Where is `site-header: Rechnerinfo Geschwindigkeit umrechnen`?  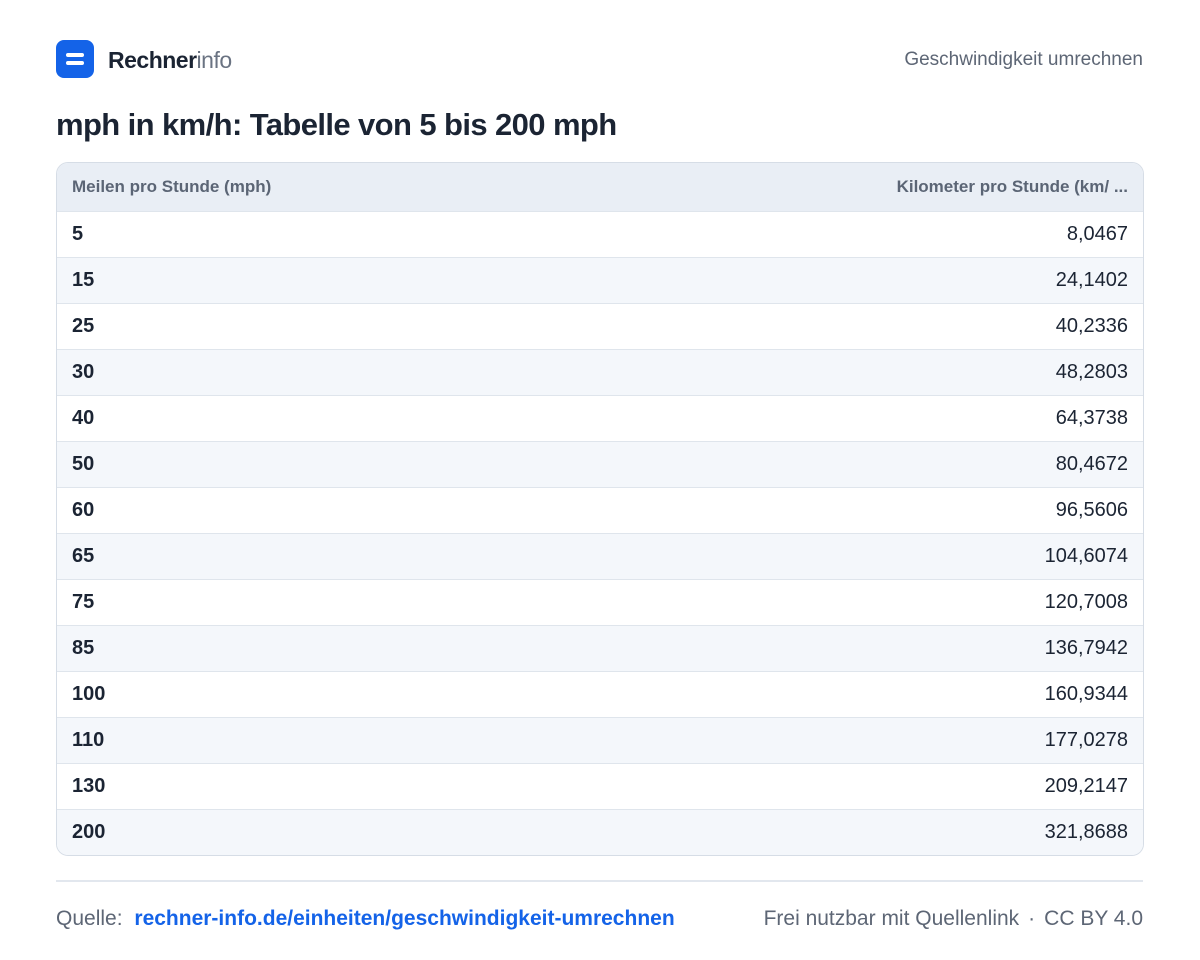
site-header: Rechnerinfo Geschwindigkeit umrechnen is located at coordinates (599, 59).